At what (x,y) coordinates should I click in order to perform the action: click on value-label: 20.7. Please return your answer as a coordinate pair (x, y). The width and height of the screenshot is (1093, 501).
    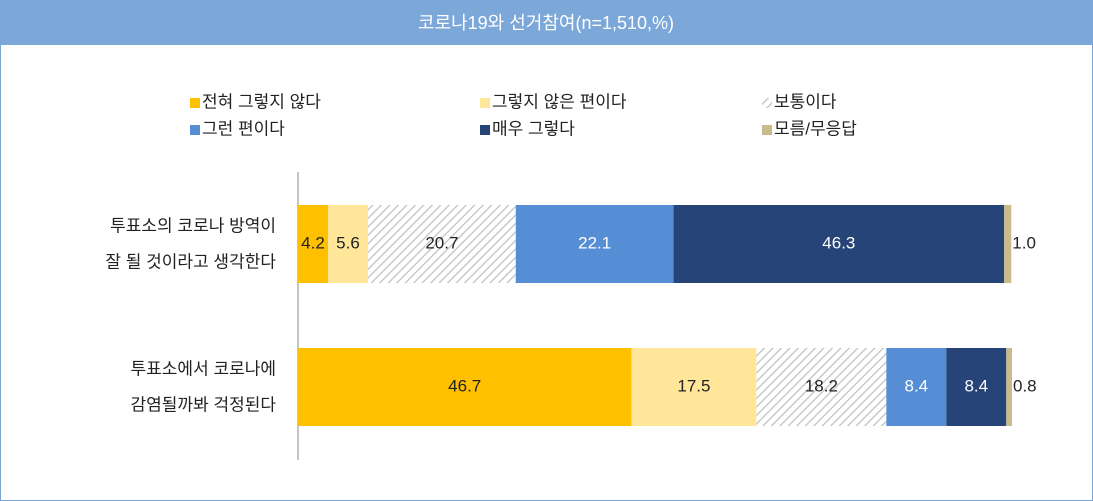
    Looking at the image, I should click on (441, 242).